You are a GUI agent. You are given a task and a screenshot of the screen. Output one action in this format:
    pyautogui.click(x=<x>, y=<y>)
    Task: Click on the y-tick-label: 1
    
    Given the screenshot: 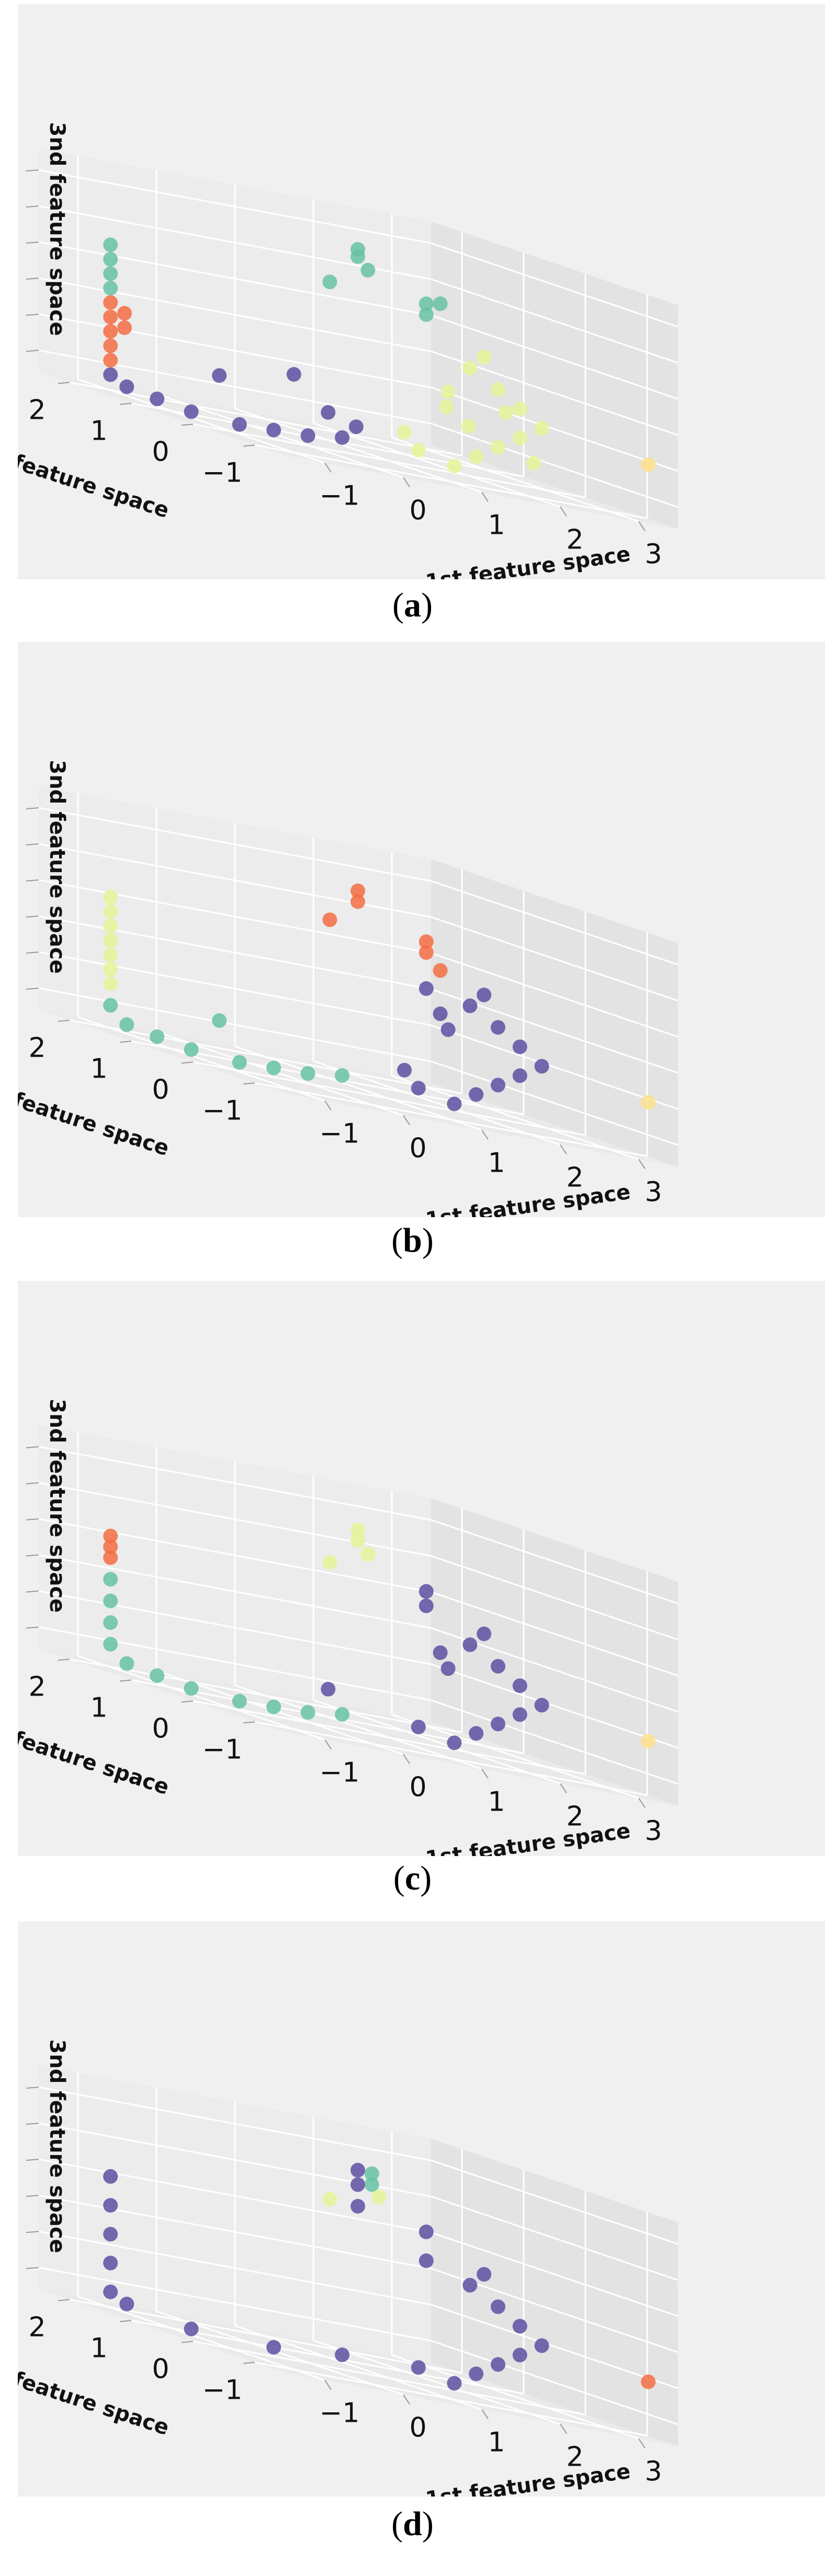 What is the action you would take?
    pyautogui.click(x=98, y=1707)
    